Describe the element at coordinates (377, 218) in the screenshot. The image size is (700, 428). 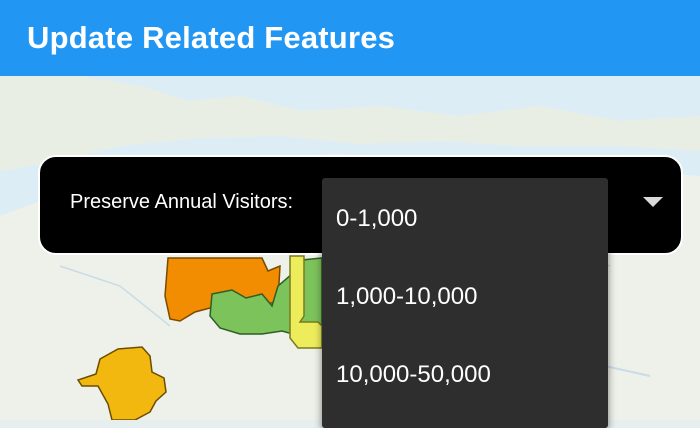
I see `menu-option-0-1000: 0-1,000` at that location.